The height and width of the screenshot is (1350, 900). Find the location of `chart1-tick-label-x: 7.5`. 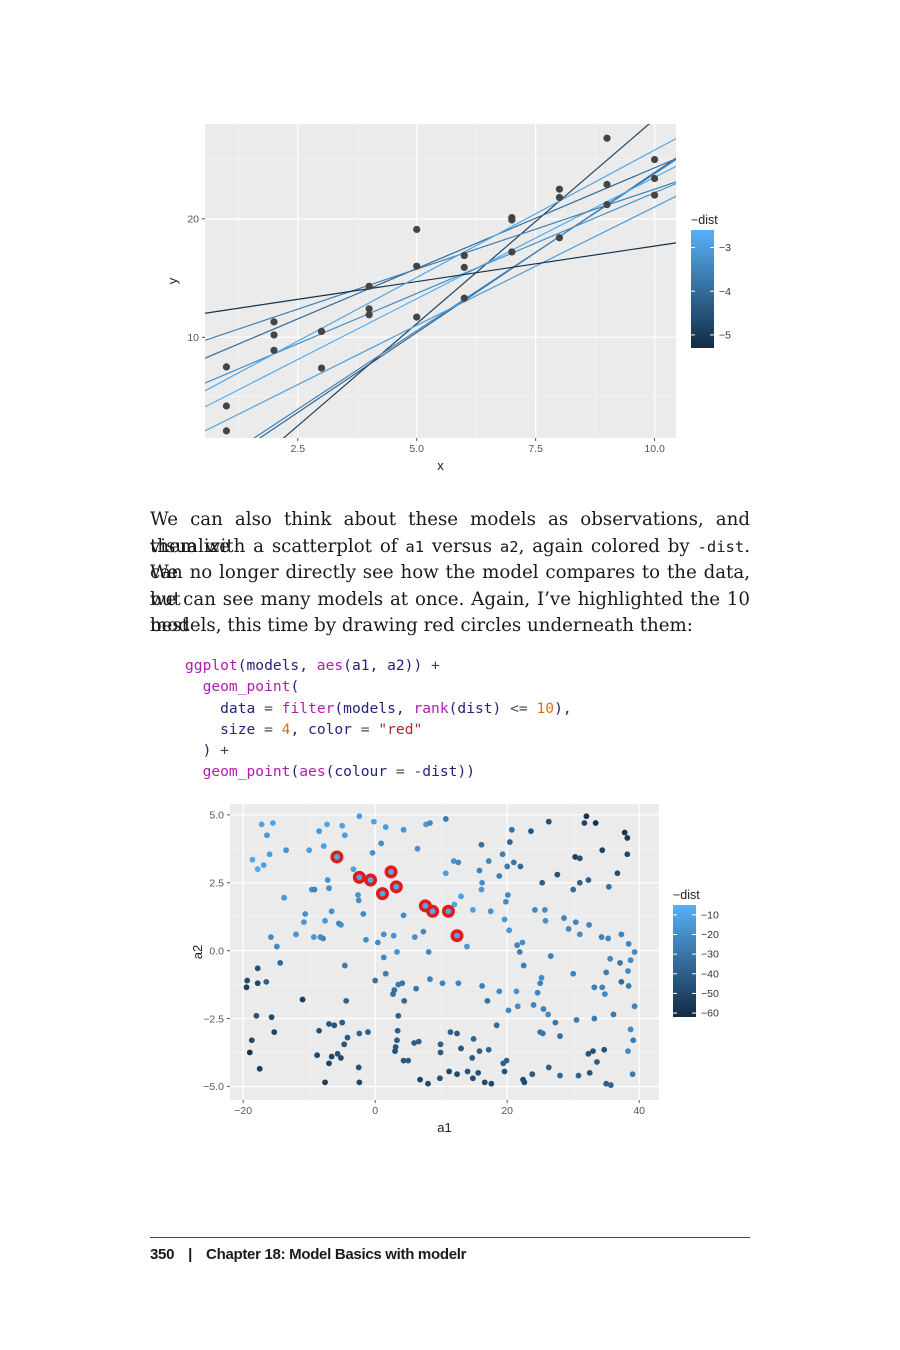

chart1-tick-label-x: 7.5 is located at coordinates (535, 449).